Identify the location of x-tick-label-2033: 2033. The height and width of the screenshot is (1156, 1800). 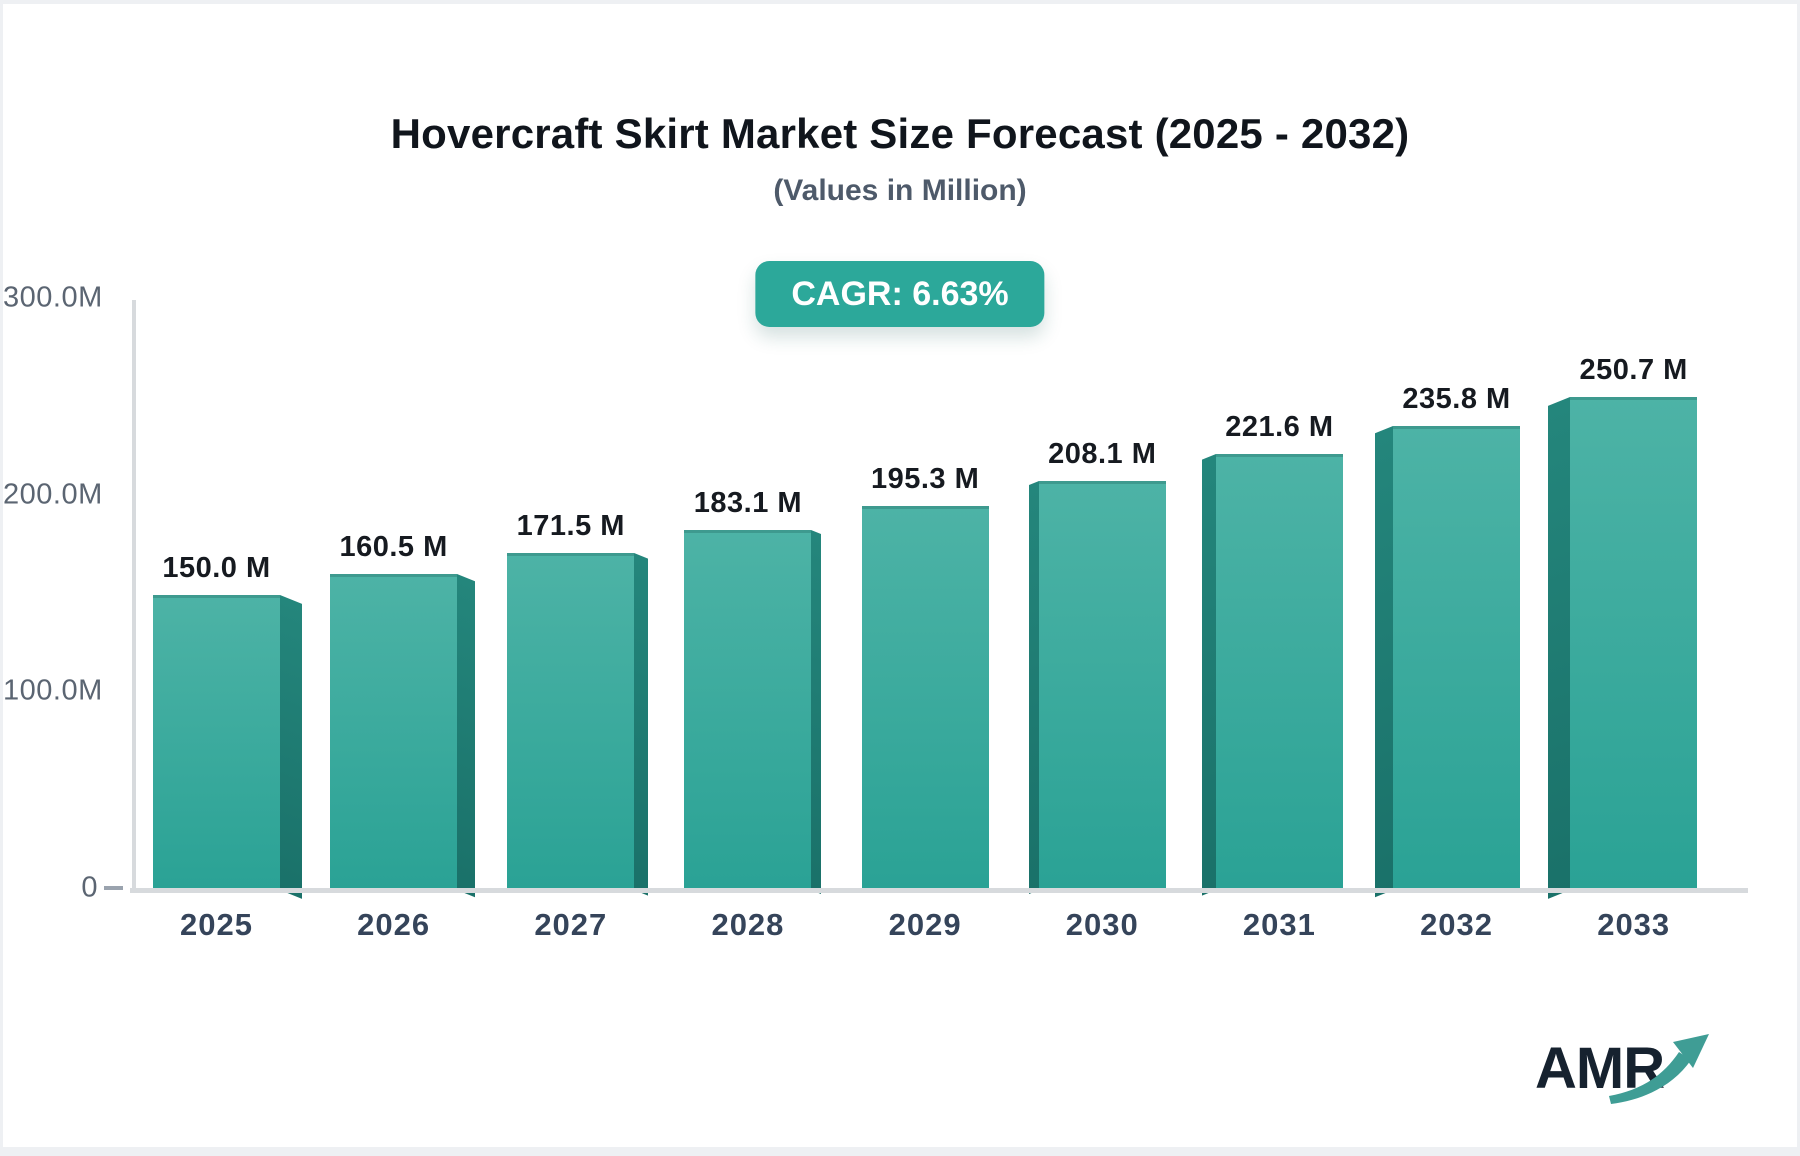
(1634, 924).